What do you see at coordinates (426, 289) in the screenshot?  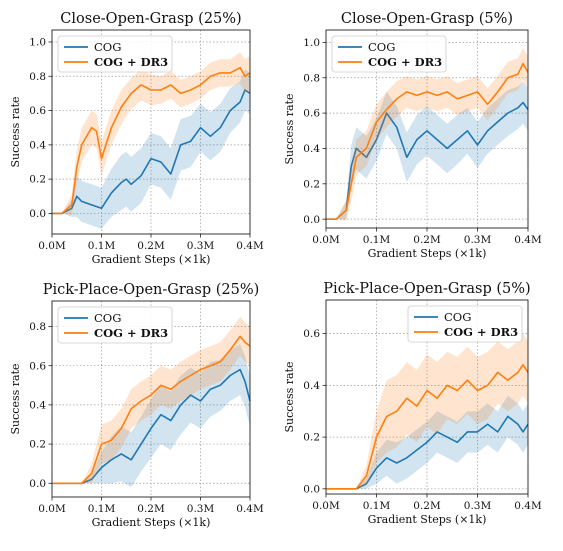 I see `chart-title: Pick-Place-Open-Grasp (5%)` at bounding box center [426, 289].